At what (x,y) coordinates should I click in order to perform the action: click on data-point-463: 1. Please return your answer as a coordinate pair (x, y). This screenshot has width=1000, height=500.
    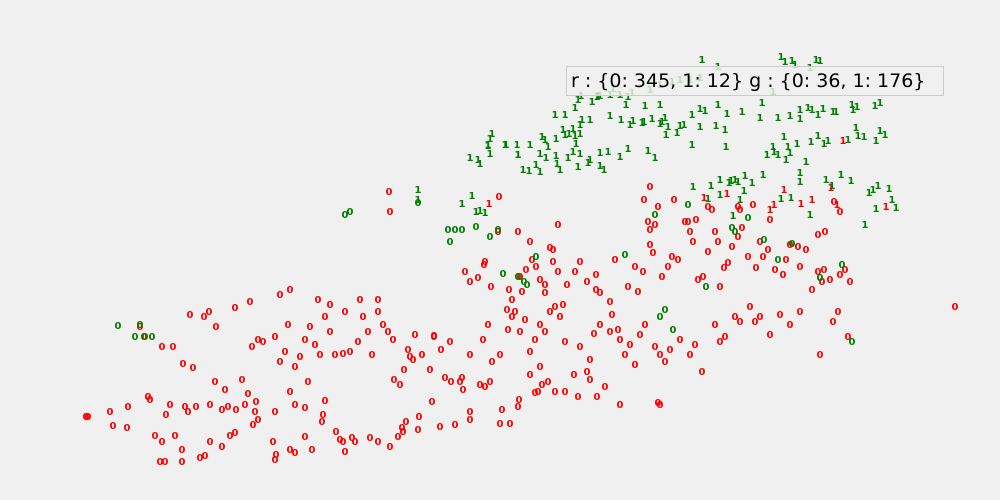
    Looking at the image, I should click on (488, 146).